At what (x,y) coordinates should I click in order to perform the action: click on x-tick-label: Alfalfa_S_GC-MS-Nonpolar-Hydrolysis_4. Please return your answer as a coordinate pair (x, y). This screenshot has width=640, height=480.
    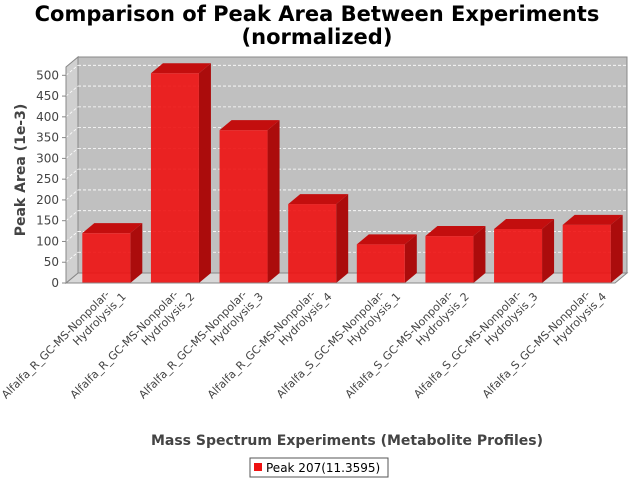
    Looking at the image, I should click on (544, 345).